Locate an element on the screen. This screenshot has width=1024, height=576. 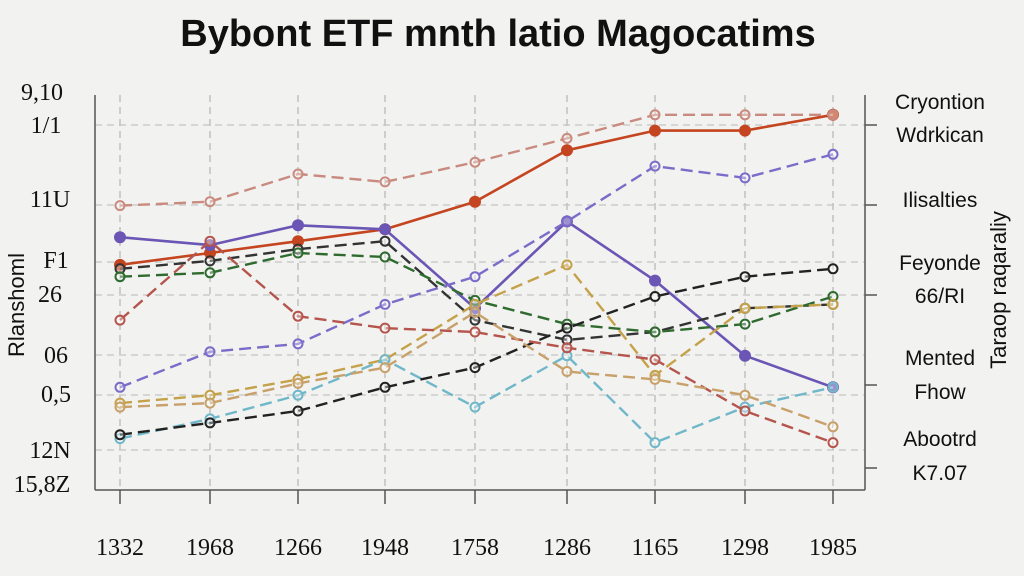
y-axis-title: Rlanshoml is located at coordinates (16, 305).